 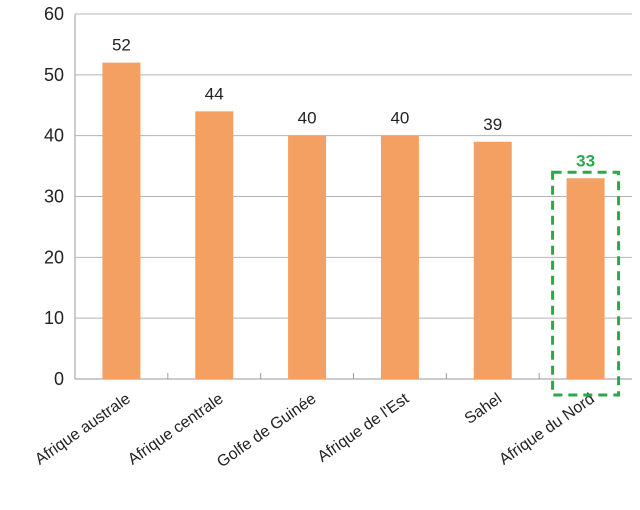 I want to click on y-tick-label: 10, so click(x=54, y=318).